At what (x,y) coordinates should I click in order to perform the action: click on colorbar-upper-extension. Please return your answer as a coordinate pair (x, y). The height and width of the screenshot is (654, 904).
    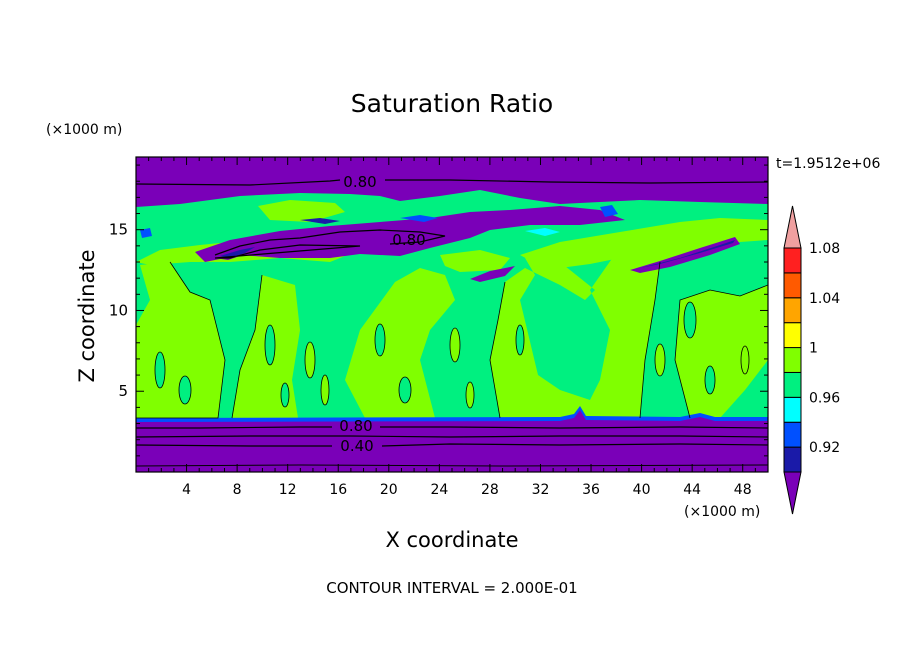
    Looking at the image, I should click on (792, 227).